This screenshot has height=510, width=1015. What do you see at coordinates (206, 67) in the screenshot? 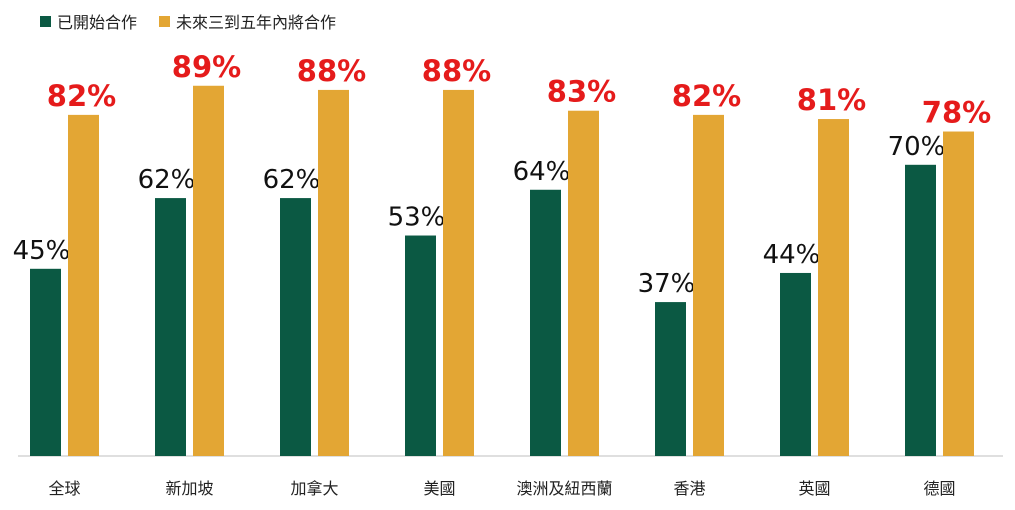
I see `data-label-future-1: 89%` at bounding box center [206, 67].